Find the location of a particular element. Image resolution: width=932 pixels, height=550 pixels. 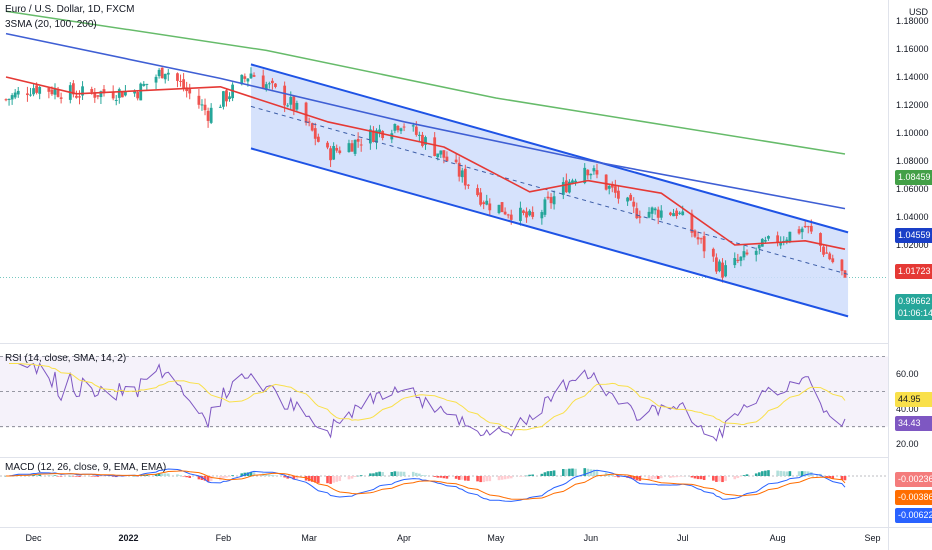

macd-signal-line is located at coordinates (426, 485).